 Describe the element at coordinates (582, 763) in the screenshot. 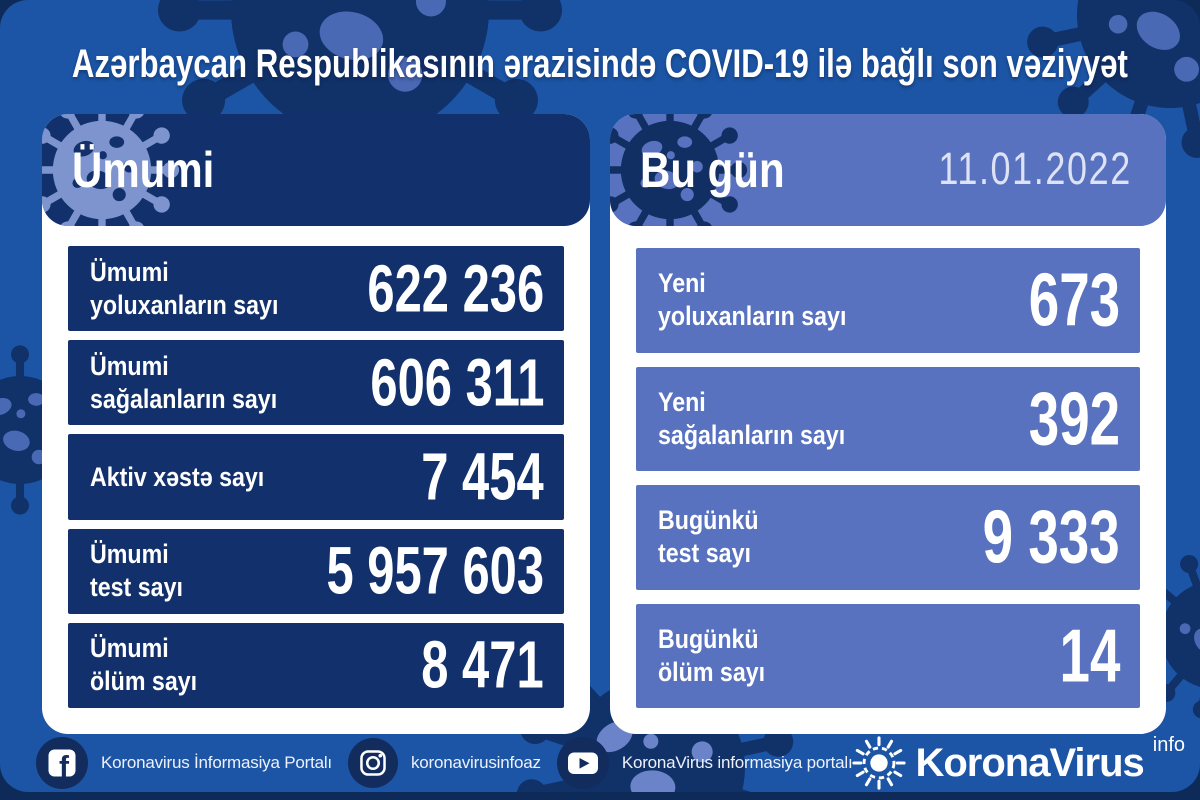

I see `youtube-icon` at that location.